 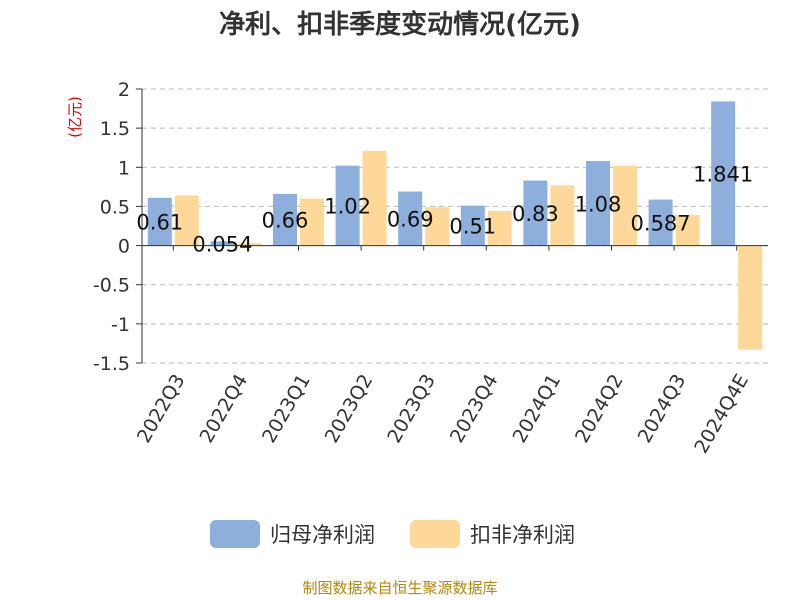 I want to click on y-tick-label: 1, so click(x=124, y=168).